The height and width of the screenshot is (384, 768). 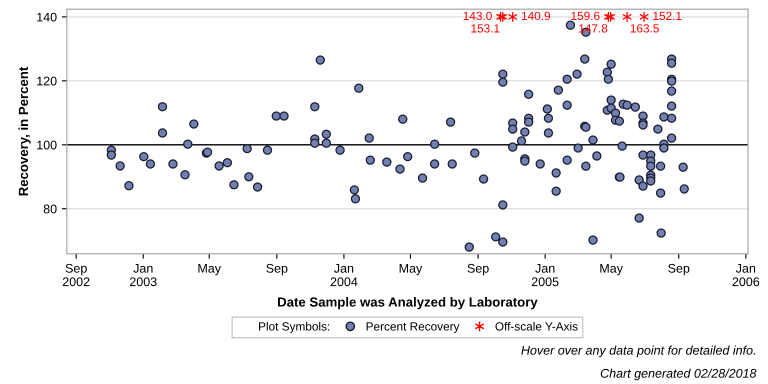 I want to click on annotation: 143.0, so click(x=478, y=16).